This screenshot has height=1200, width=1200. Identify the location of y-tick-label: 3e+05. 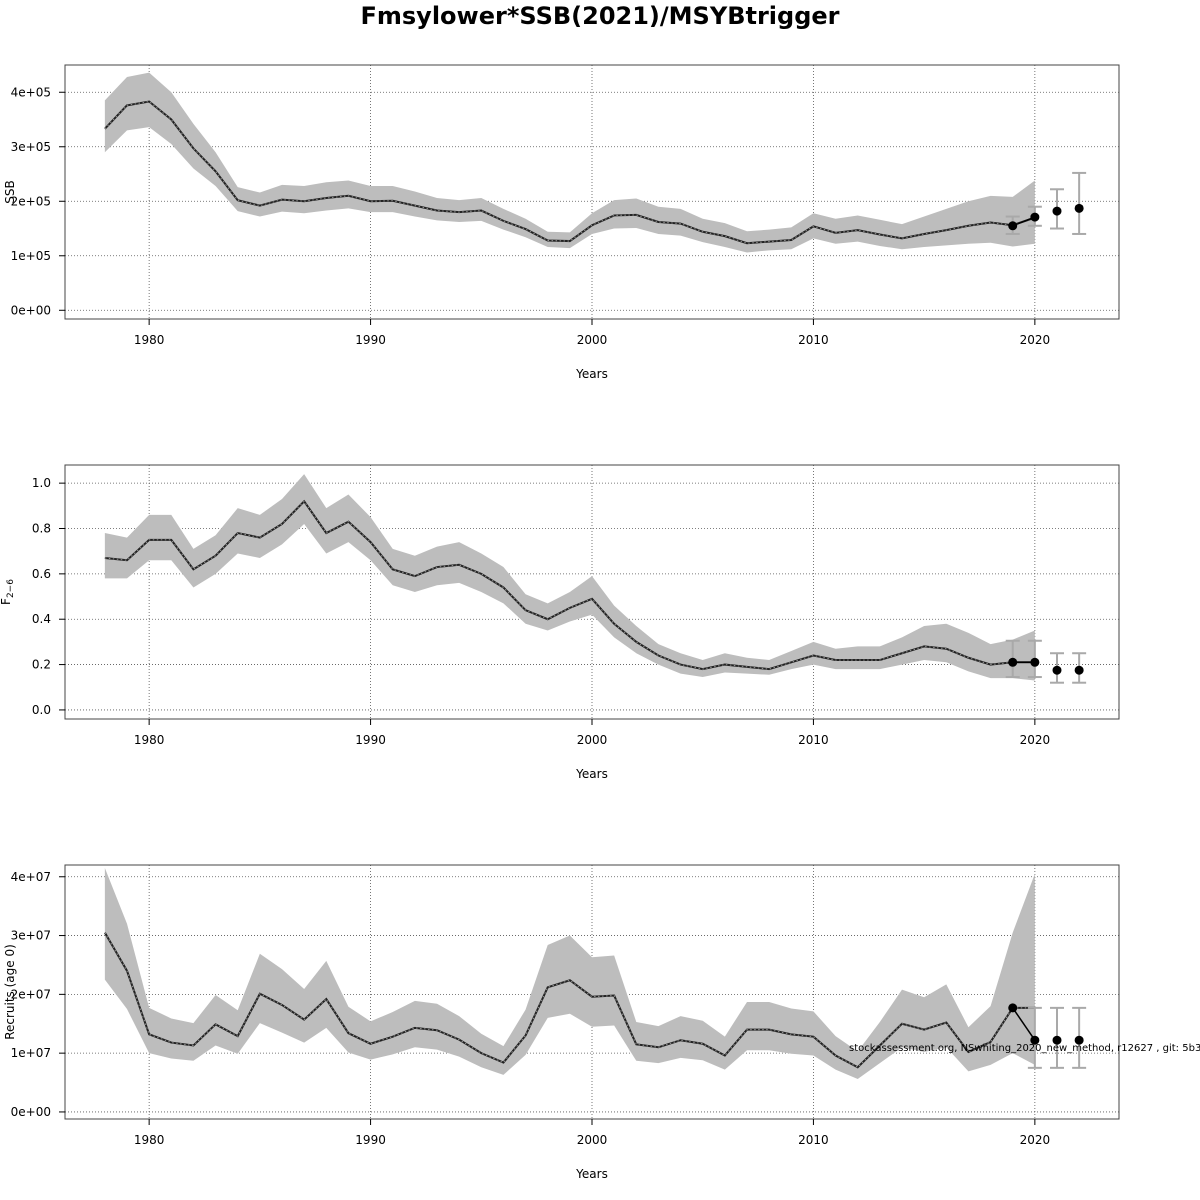
(31, 147).